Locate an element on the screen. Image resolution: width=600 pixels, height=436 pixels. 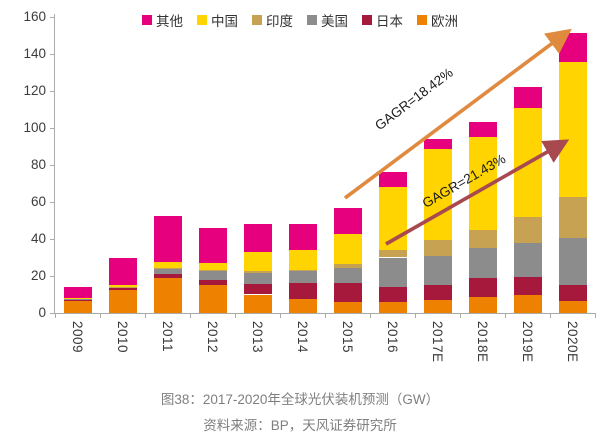
legend-item-美国: 美国 is located at coordinates (327, 20).